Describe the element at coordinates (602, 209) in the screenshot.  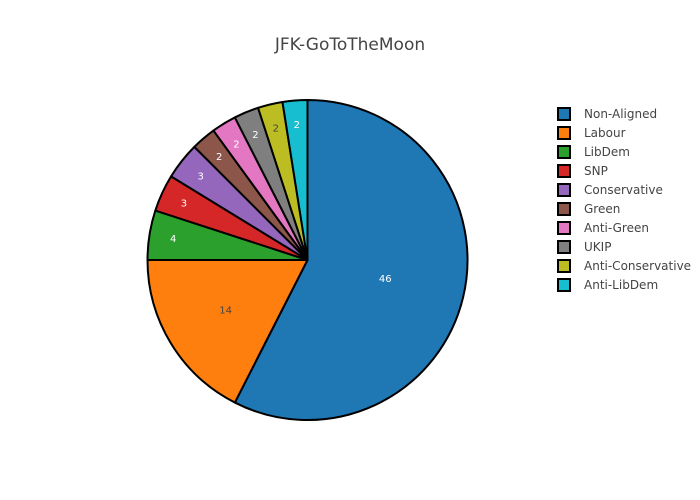
I see `legend-label: Green` at that location.